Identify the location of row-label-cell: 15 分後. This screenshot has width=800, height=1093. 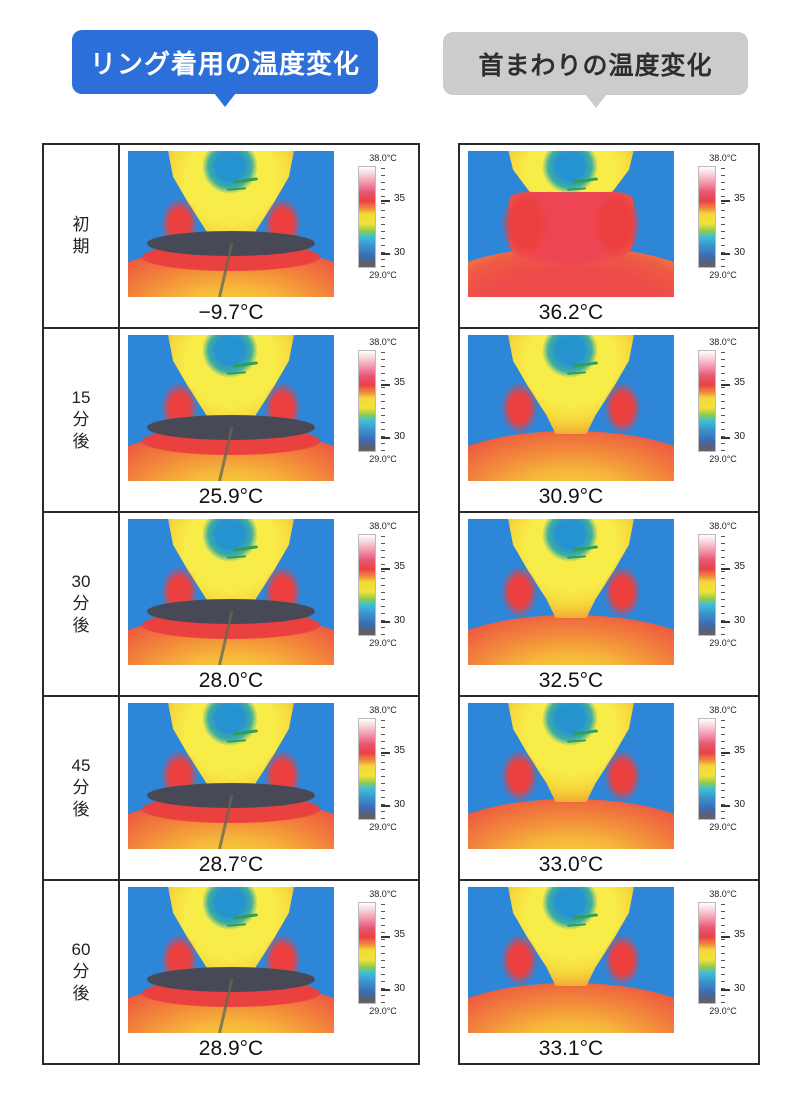
(82, 420).